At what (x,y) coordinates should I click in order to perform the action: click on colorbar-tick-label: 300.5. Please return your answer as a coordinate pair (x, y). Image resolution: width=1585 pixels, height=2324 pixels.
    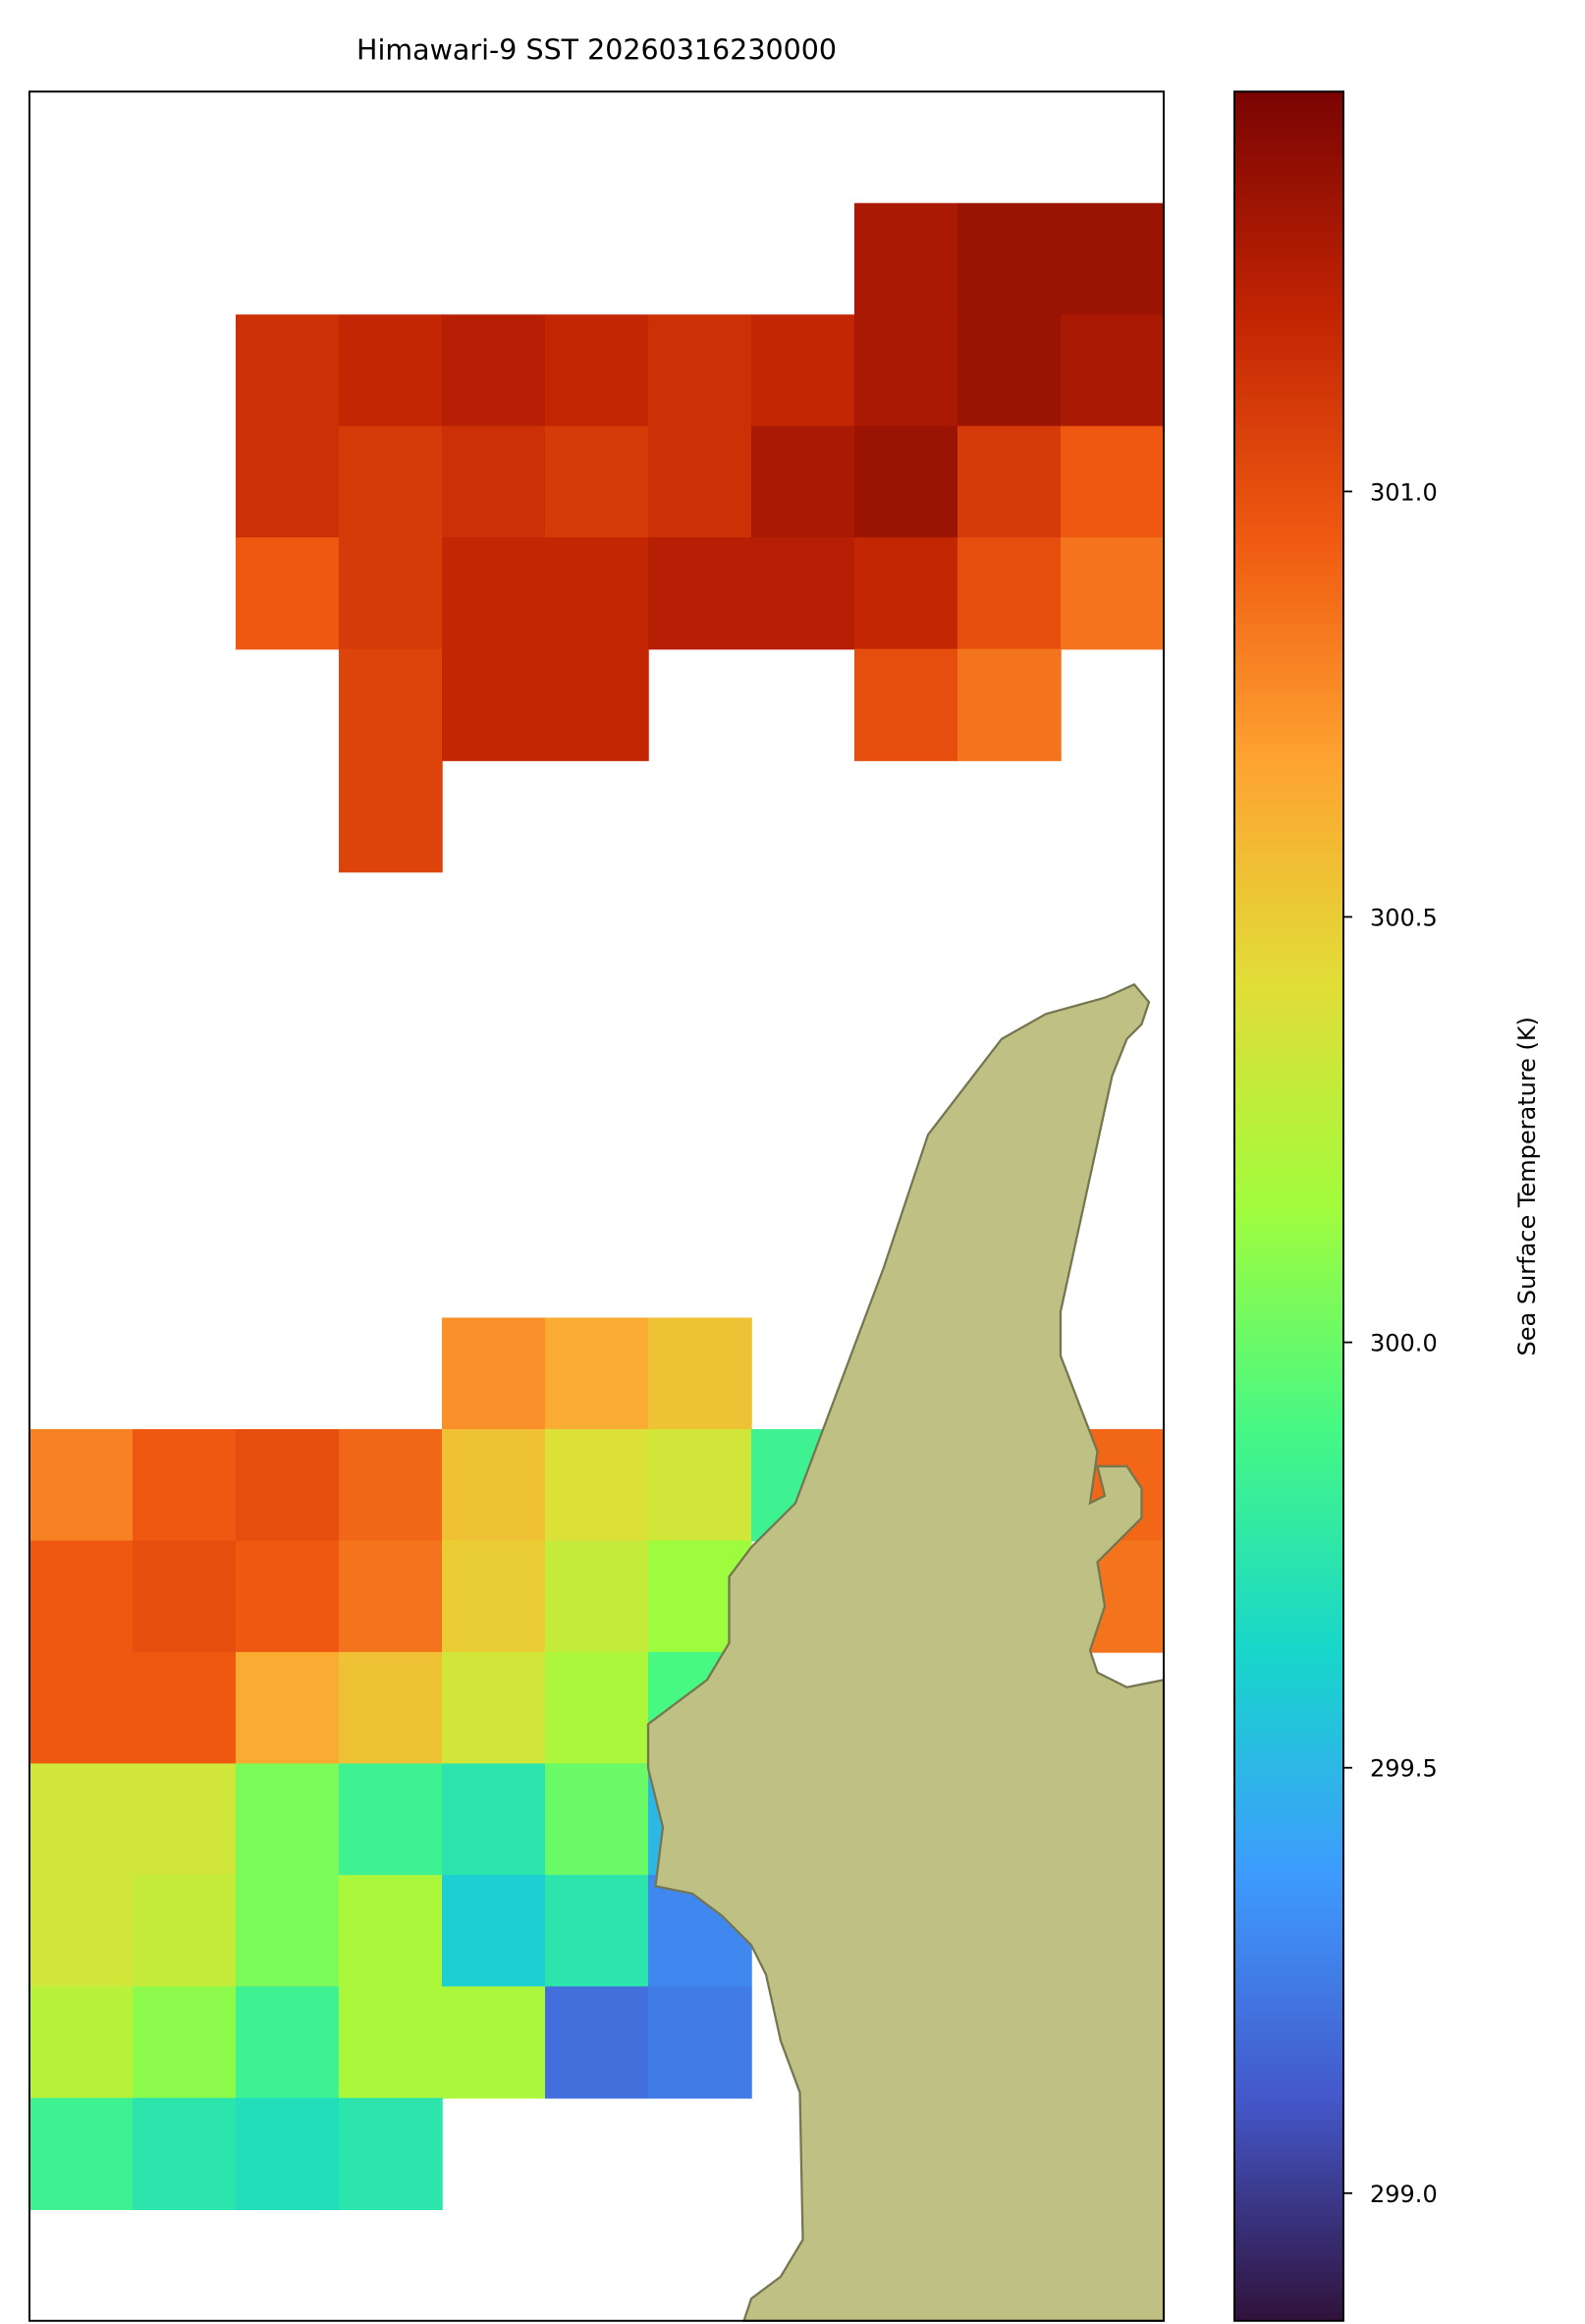
    Looking at the image, I should click on (1404, 917).